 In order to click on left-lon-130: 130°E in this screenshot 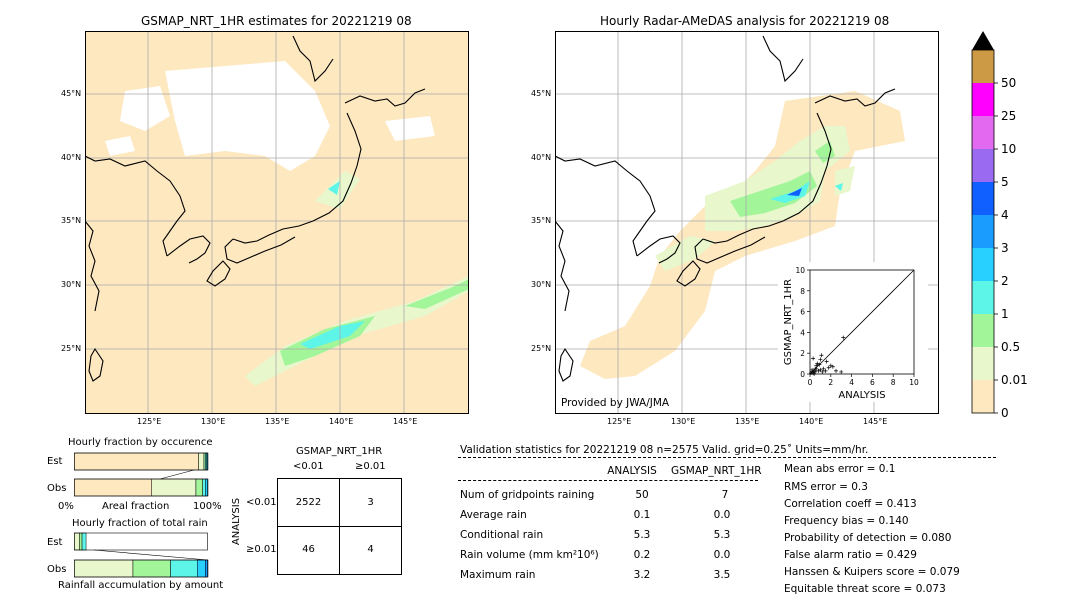, I will do `click(213, 421)`.